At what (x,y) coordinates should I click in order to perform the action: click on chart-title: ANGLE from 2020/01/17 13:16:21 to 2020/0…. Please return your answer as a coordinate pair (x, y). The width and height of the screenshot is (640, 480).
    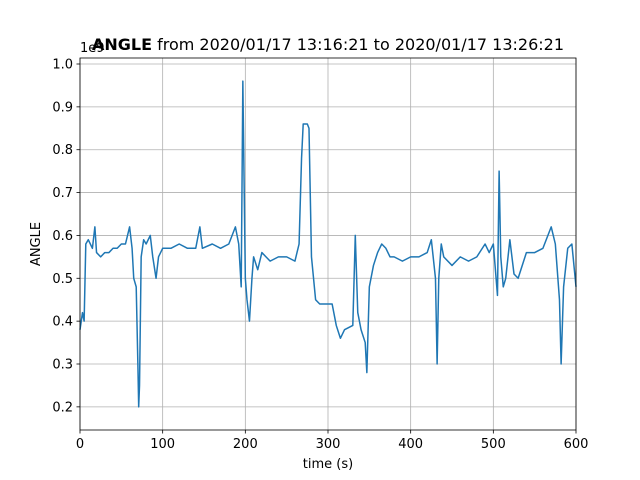
    Looking at the image, I should click on (328, 44).